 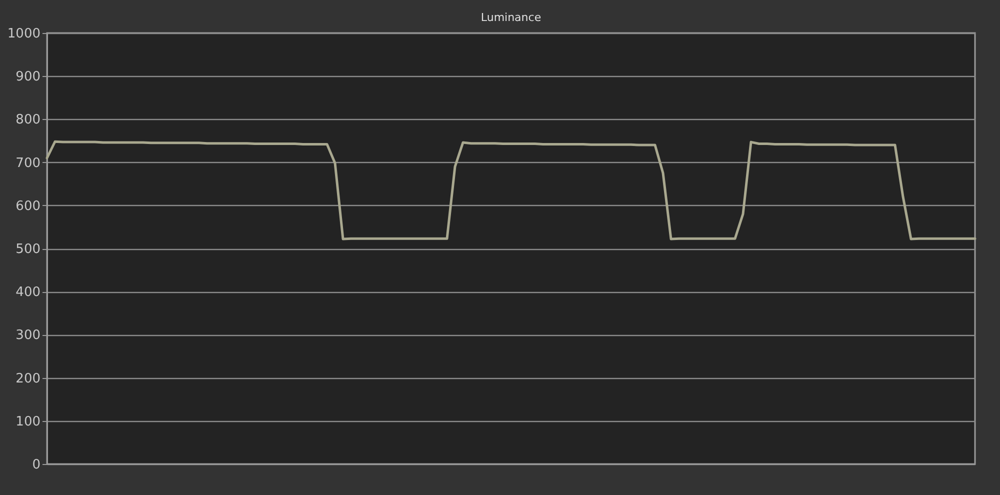 I want to click on y-tick-label: 100, so click(x=28, y=422).